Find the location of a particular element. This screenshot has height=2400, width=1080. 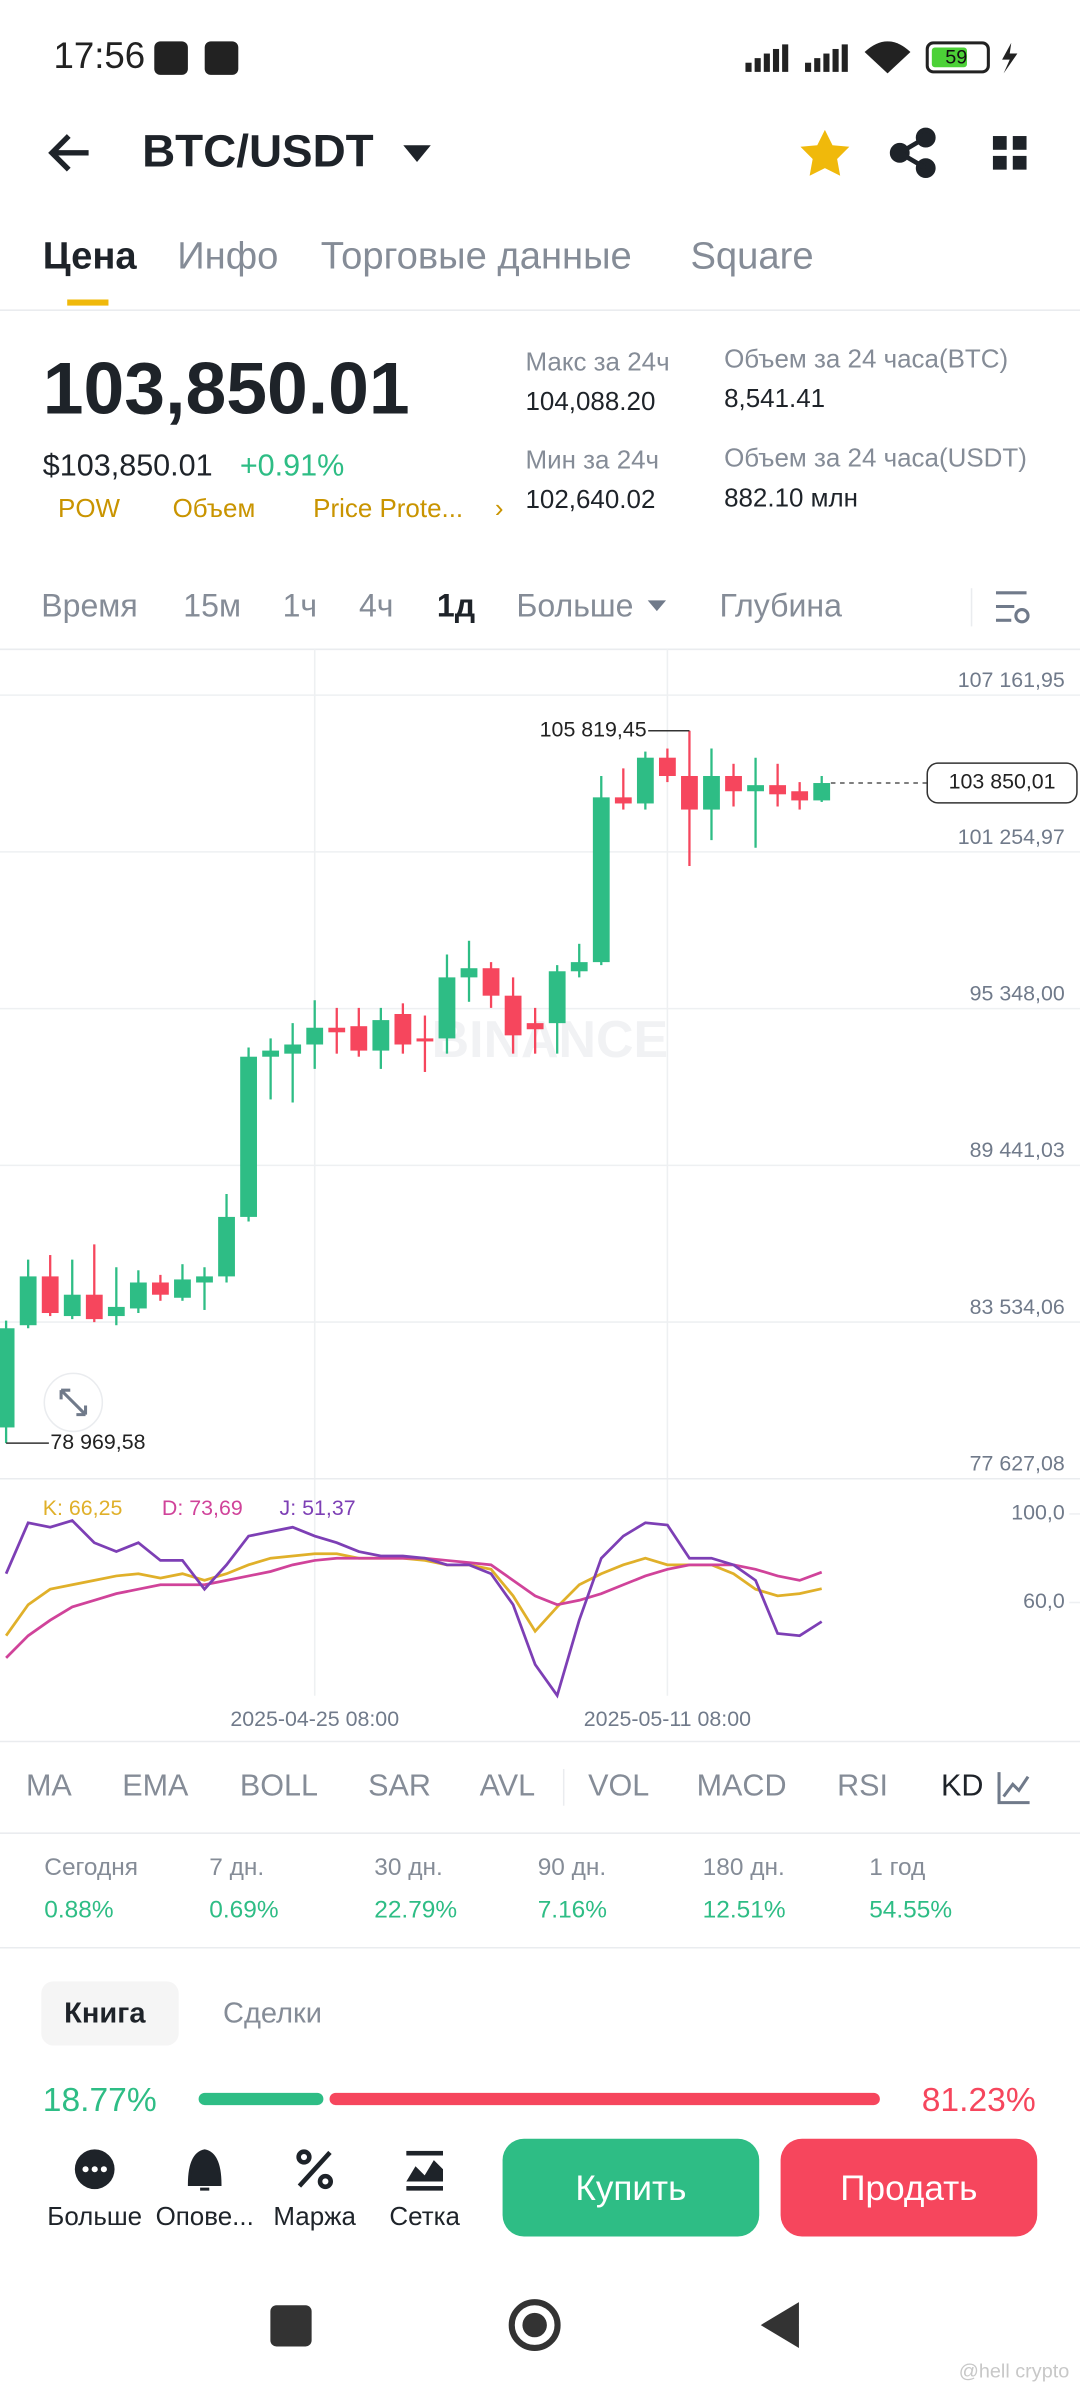

indicator-tab: MACD is located at coordinates (742, 1785).